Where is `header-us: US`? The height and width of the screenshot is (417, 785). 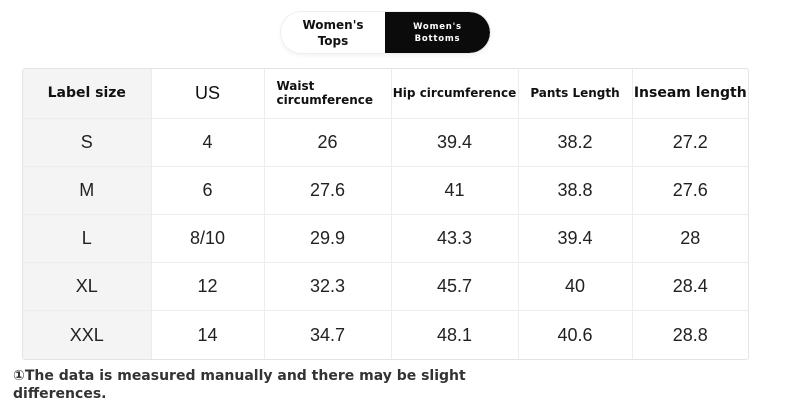 header-us: US is located at coordinates (207, 94).